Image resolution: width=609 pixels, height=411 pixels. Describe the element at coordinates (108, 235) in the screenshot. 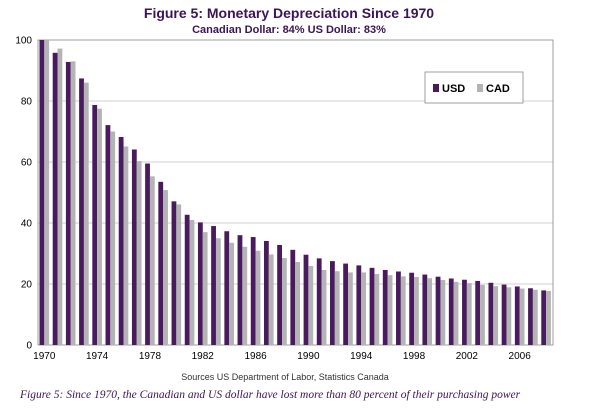

I see `bar-usd-1975` at that location.